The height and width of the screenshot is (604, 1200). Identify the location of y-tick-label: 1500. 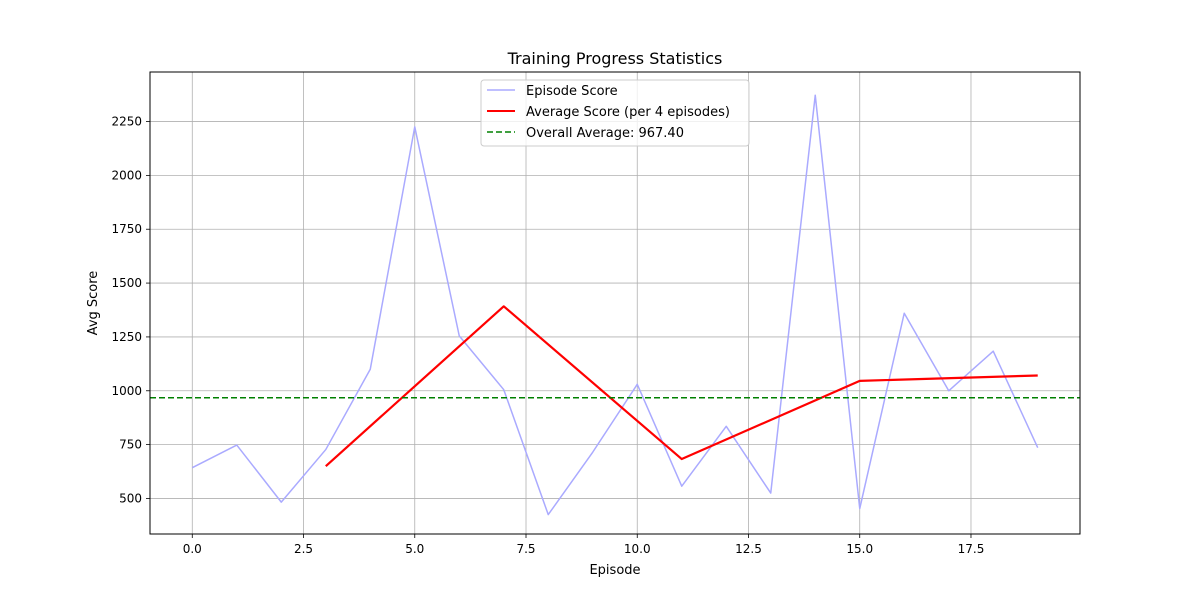
(126, 283).